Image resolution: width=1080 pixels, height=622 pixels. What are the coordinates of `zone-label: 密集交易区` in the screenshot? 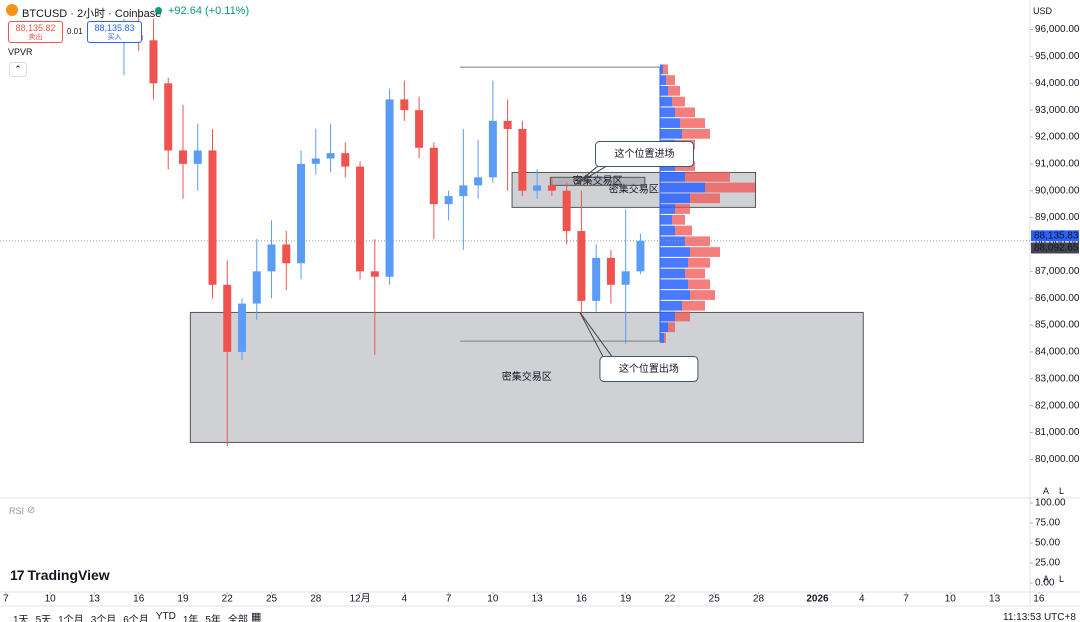 It's located at (527, 376).